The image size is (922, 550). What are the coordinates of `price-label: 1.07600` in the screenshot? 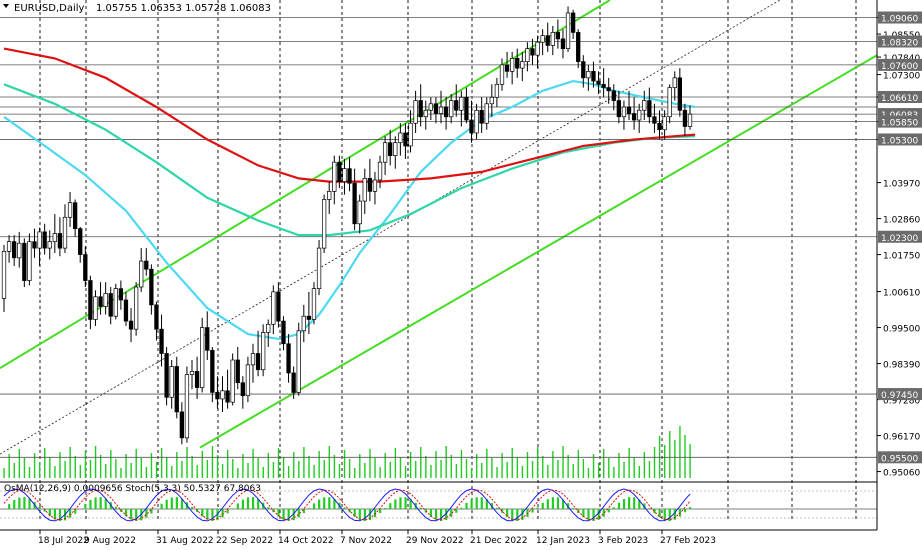 It's located at (899, 67).